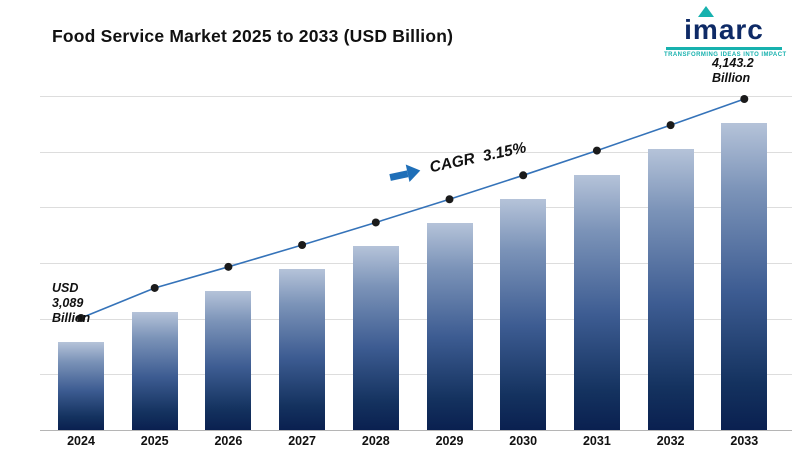  I want to click on x-axis-label-2032: 2032, so click(670, 441).